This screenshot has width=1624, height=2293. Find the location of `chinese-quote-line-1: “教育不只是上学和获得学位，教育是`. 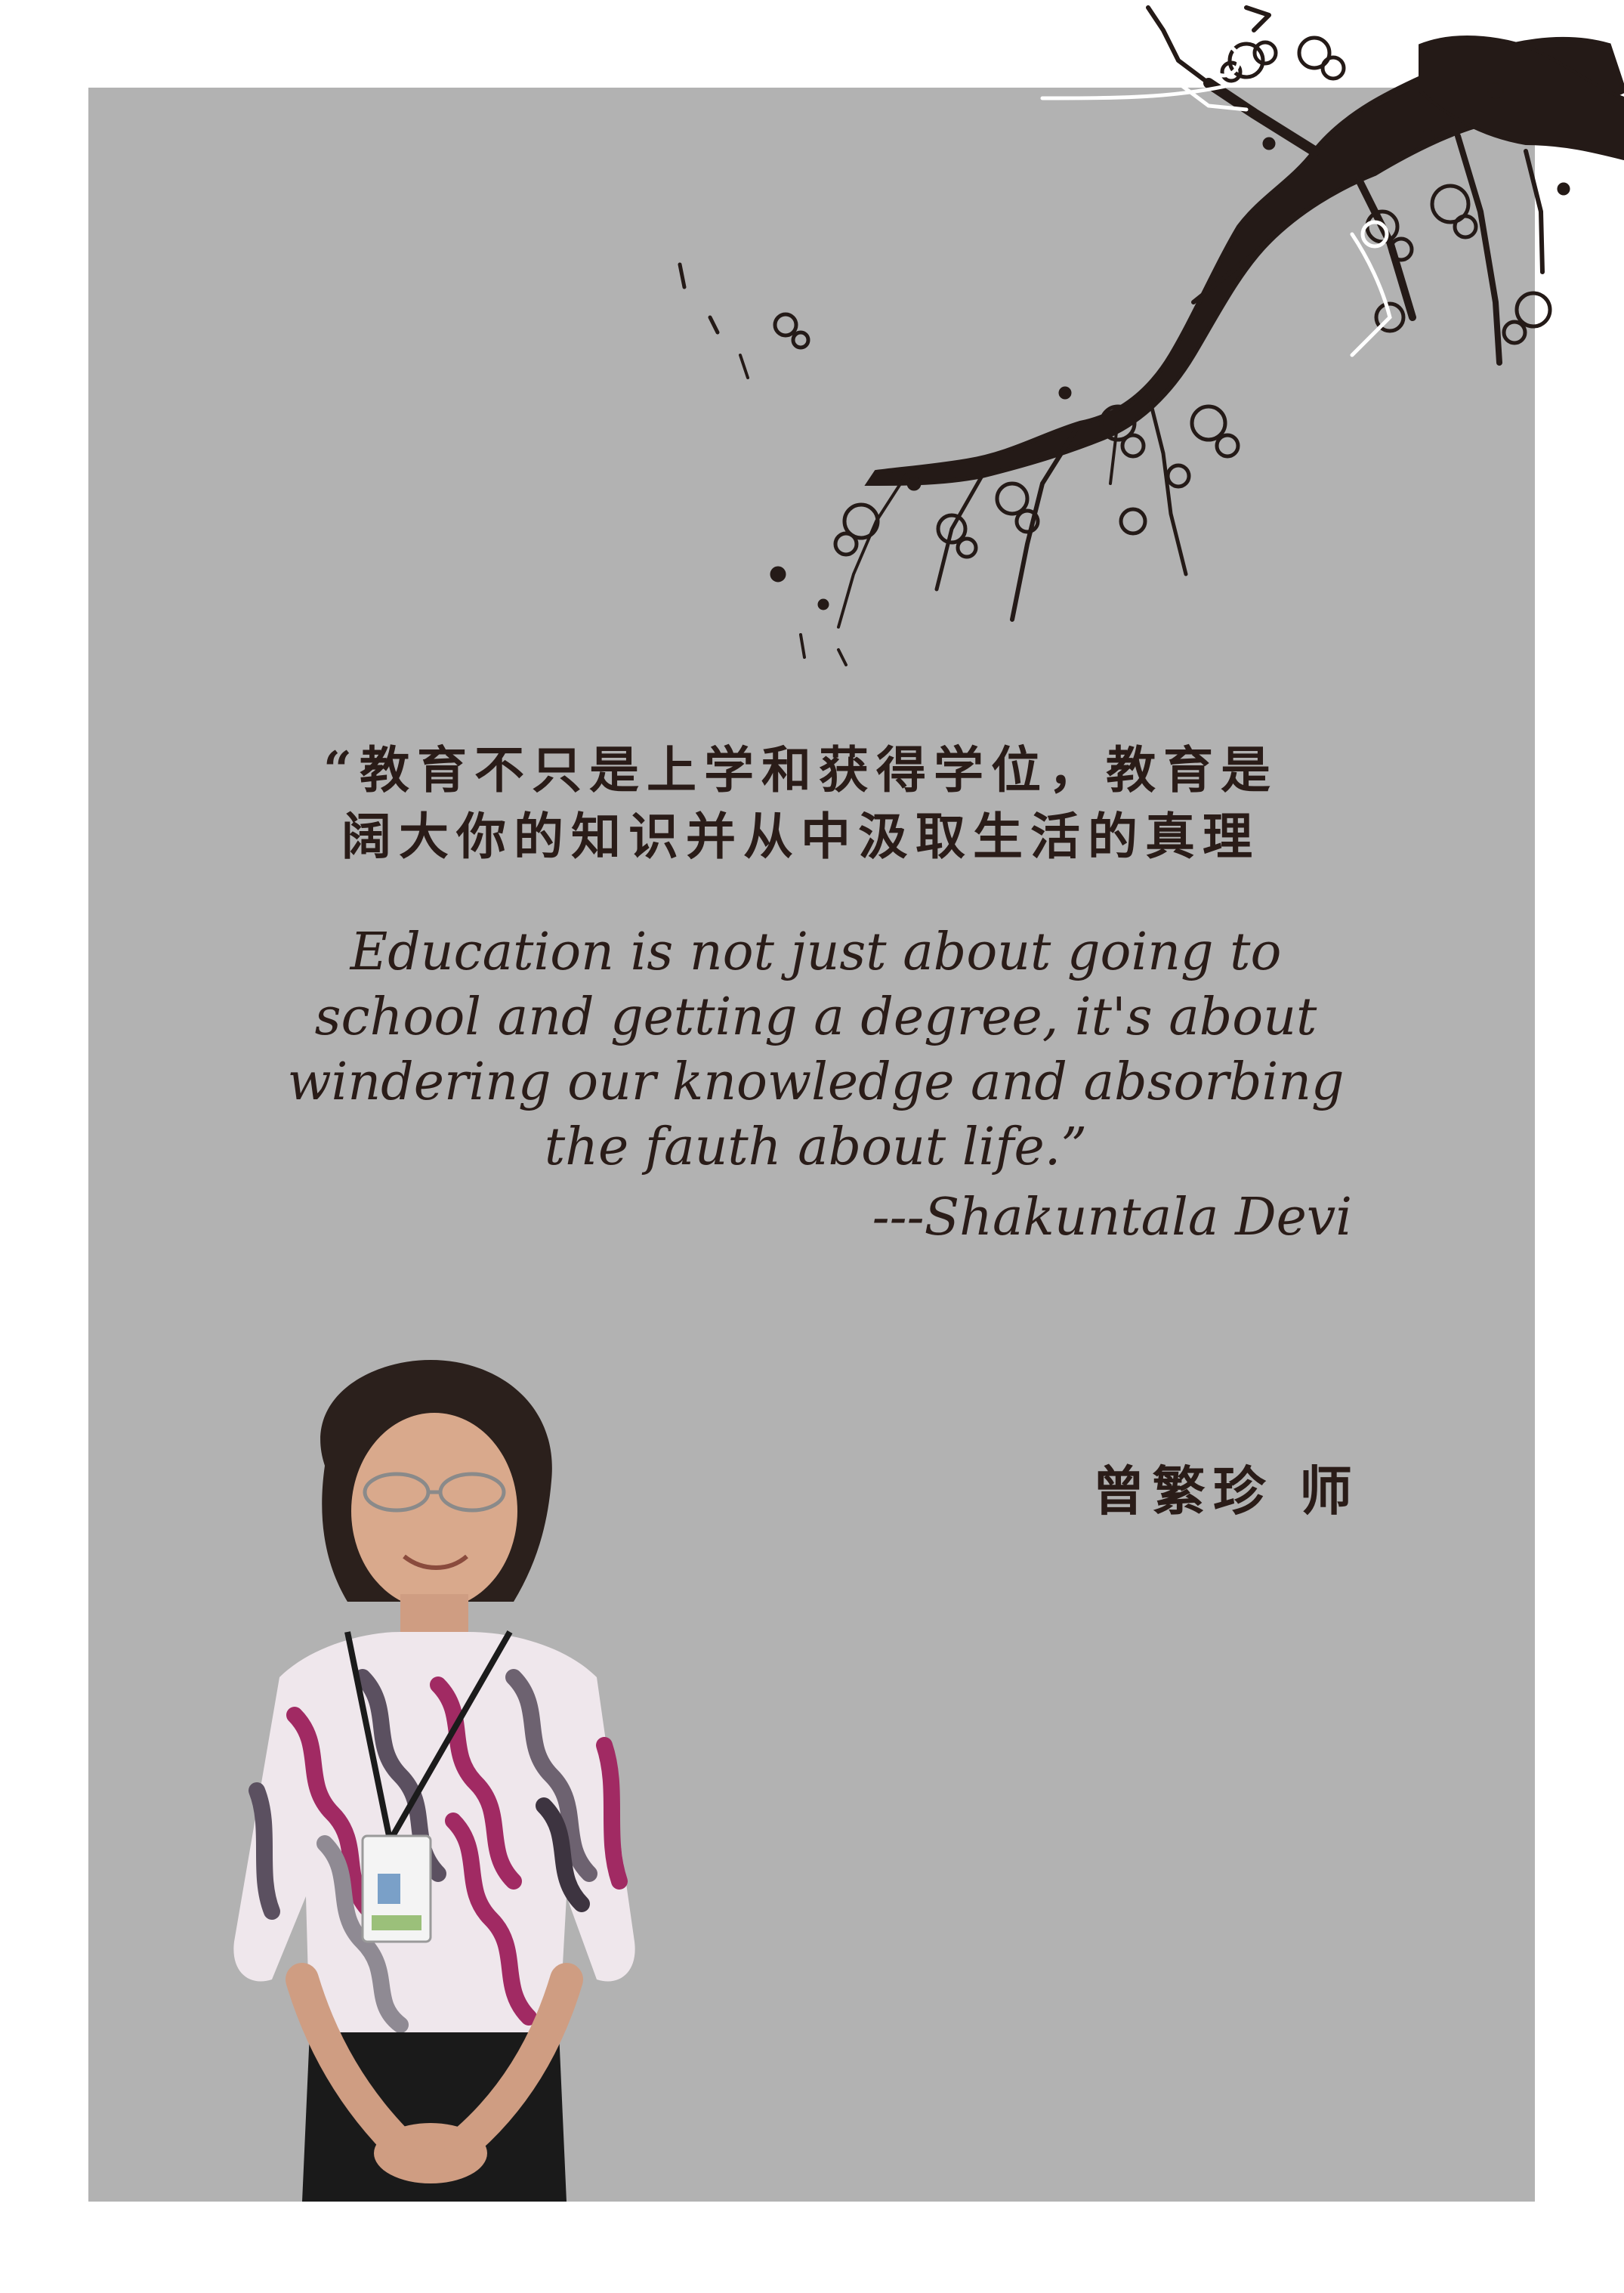

chinese-quote-line-1: “教育不只是上学和获得学位，教育是 is located at coordinates (800, 769).